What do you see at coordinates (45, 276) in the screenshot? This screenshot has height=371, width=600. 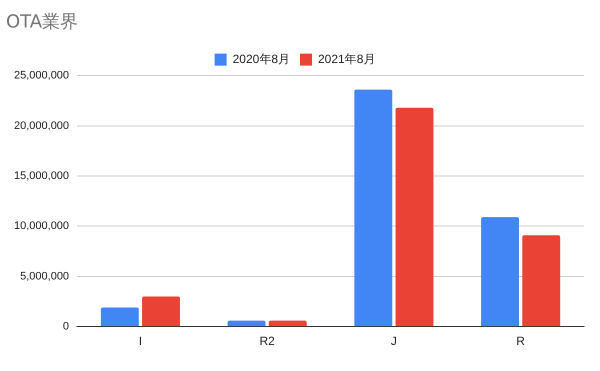 I see `y-tick-label: 5,000,000` at bounding box center [45, 276].